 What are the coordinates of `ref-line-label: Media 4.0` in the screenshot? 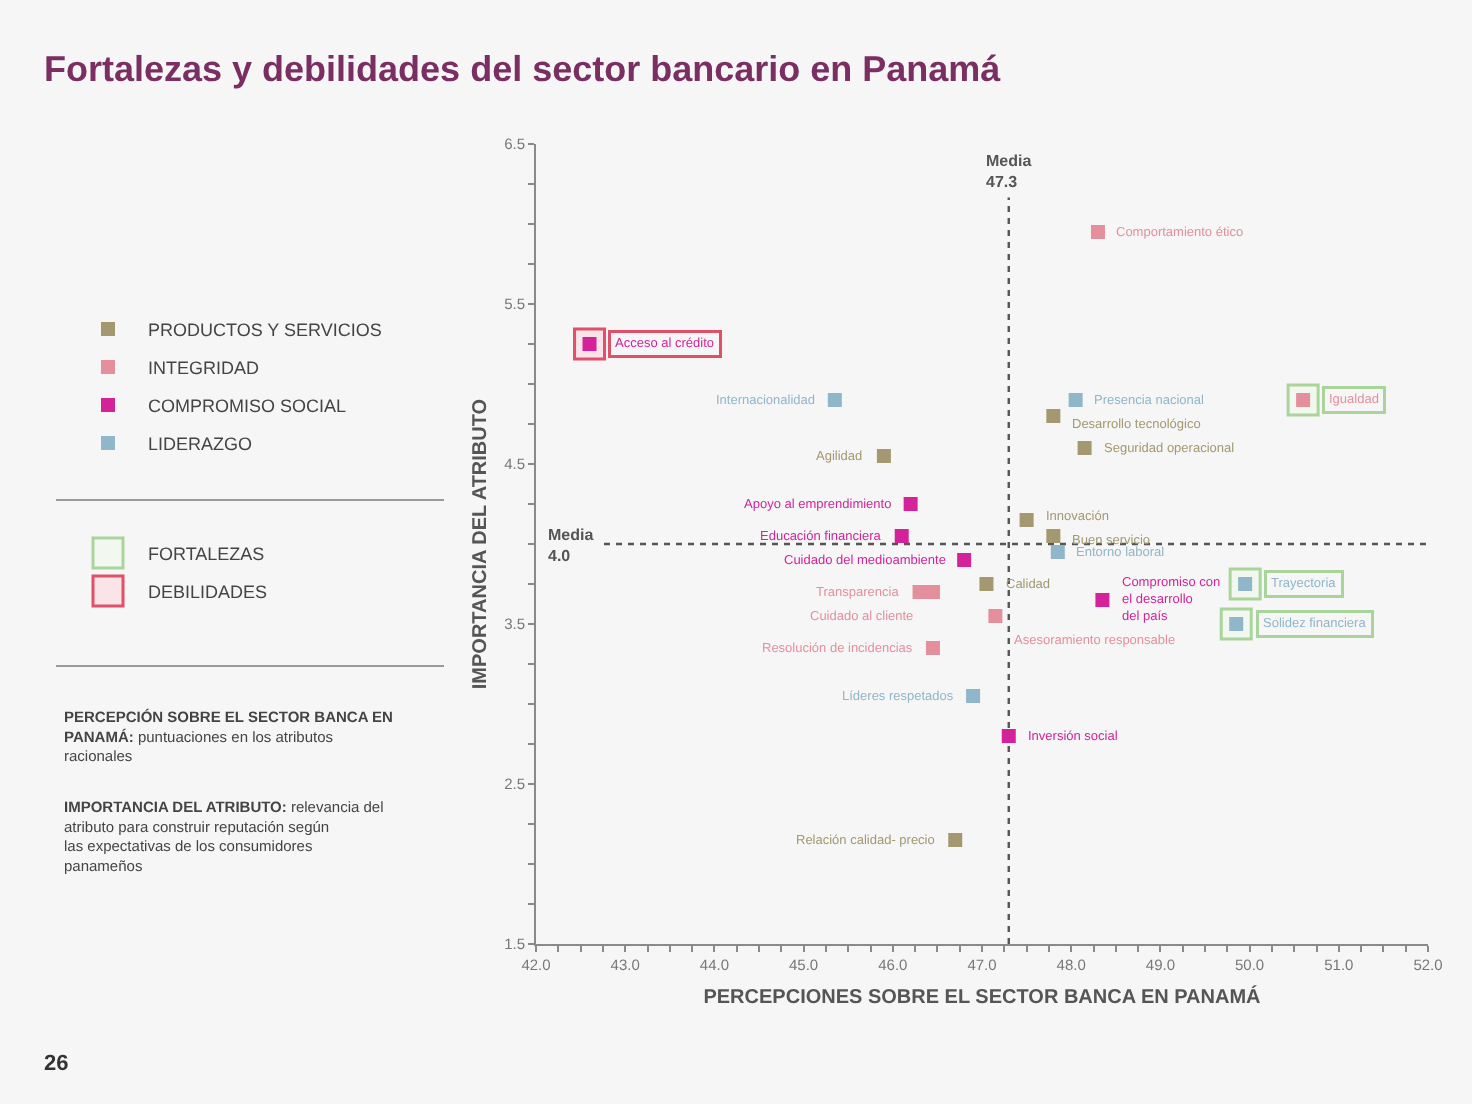 It's located at (571, 545).